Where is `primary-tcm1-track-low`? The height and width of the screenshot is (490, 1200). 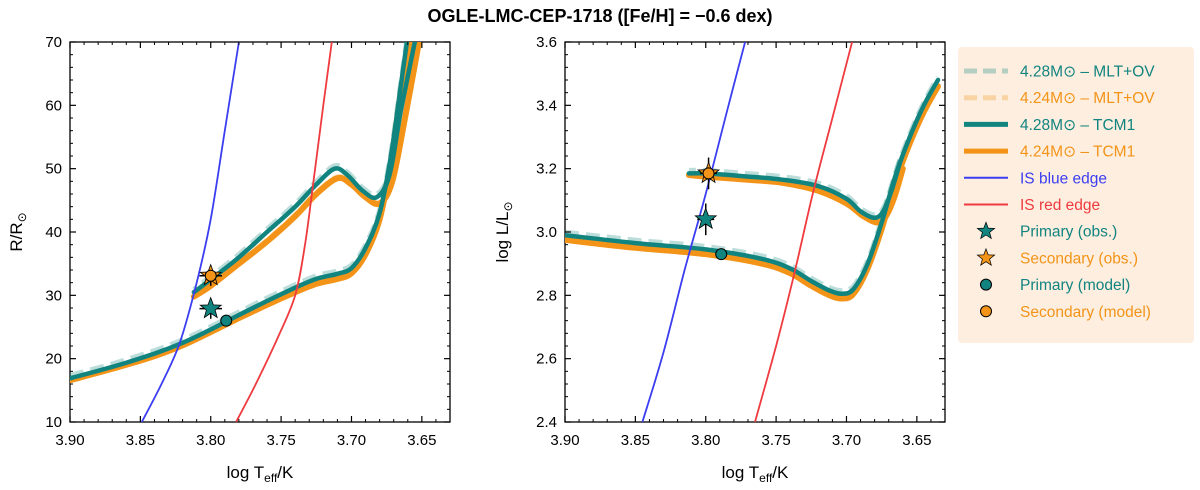 primary-tcm1-track-low is located at coordinates (753, 186).